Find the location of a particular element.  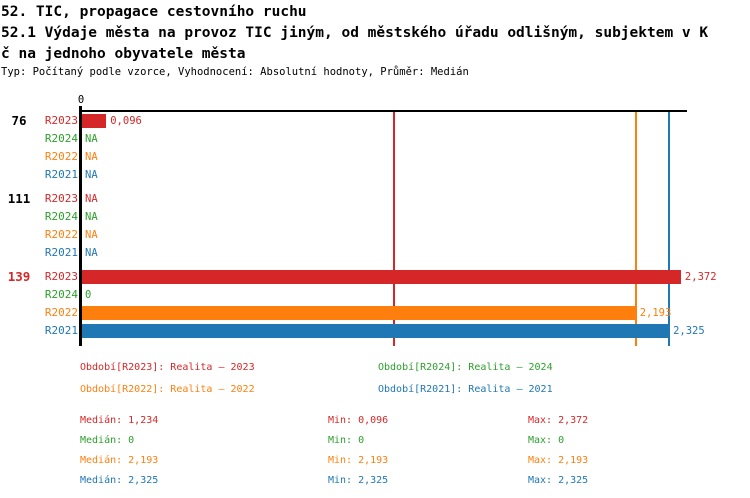

median-gridline-R2022 is located at coordinates (635, 229).